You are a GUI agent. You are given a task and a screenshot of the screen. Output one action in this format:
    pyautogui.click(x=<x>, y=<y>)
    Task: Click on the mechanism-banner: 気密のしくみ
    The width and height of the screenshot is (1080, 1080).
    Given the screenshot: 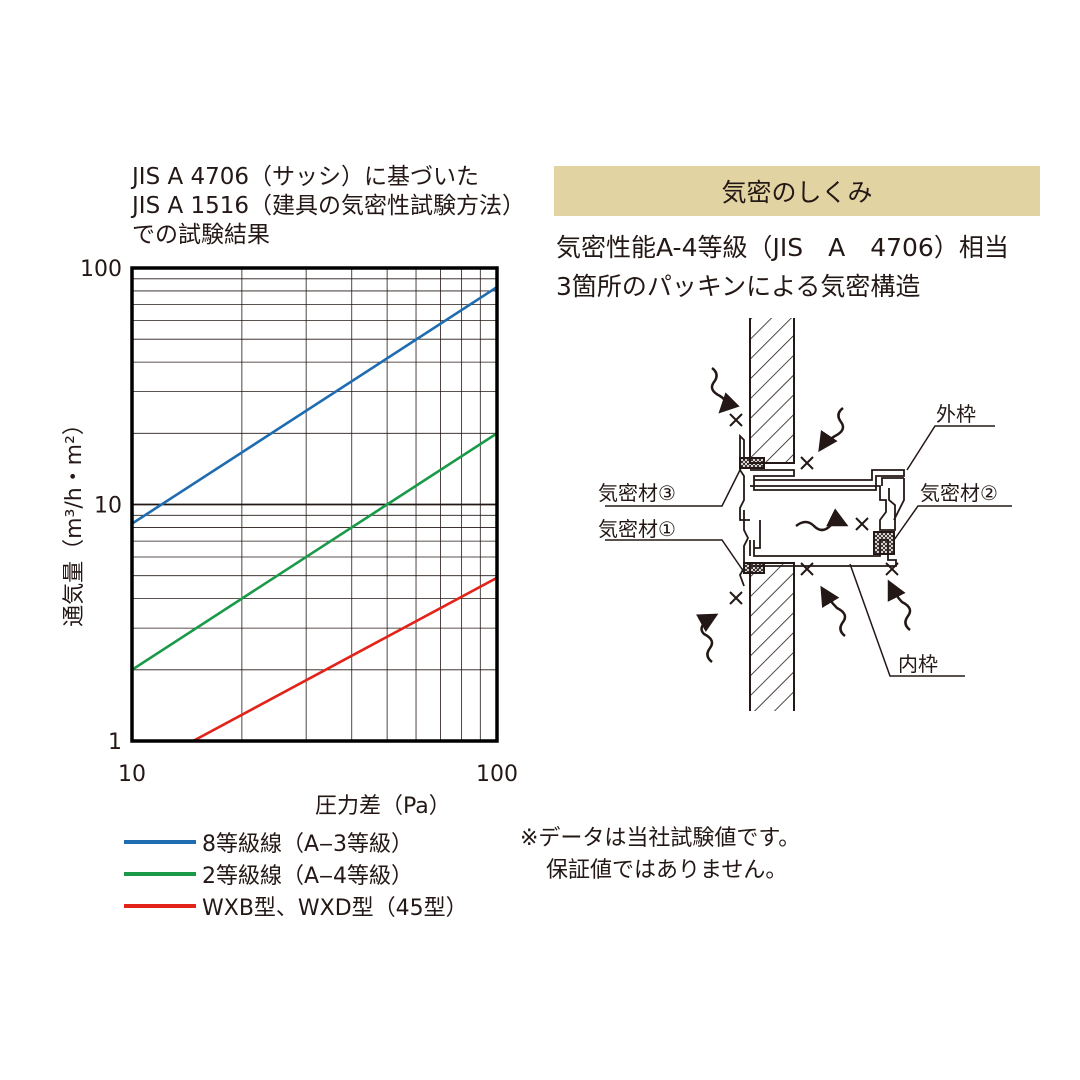 What is the action you would take?
    pyautogui.click(x=797, y=191)
    